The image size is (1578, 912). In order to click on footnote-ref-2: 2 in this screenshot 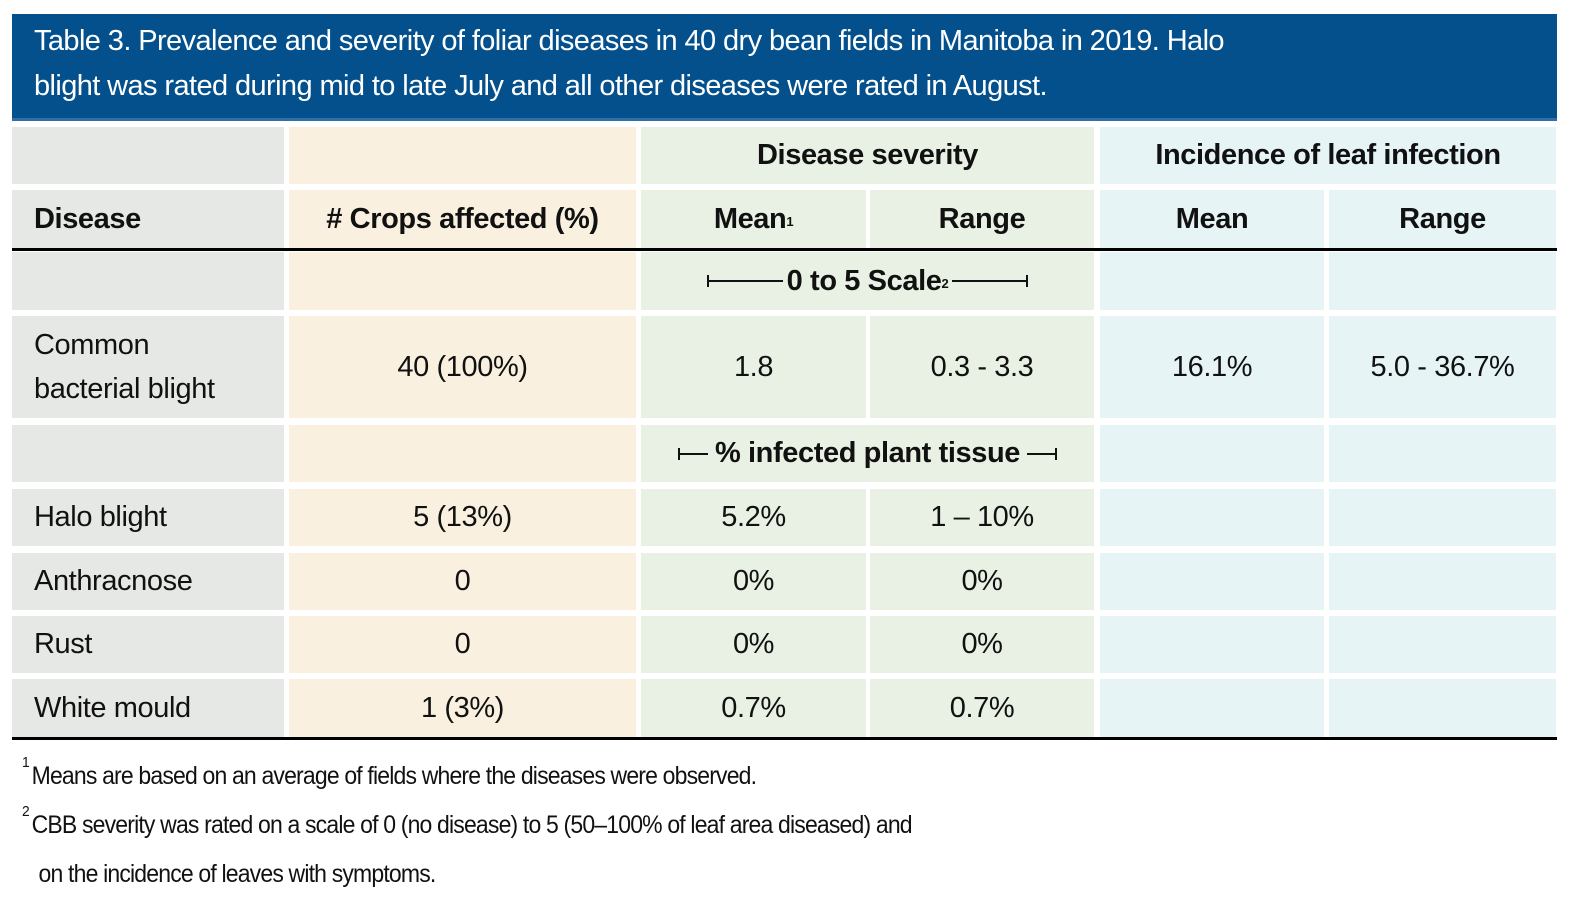, I will do `click(945, 283)`.